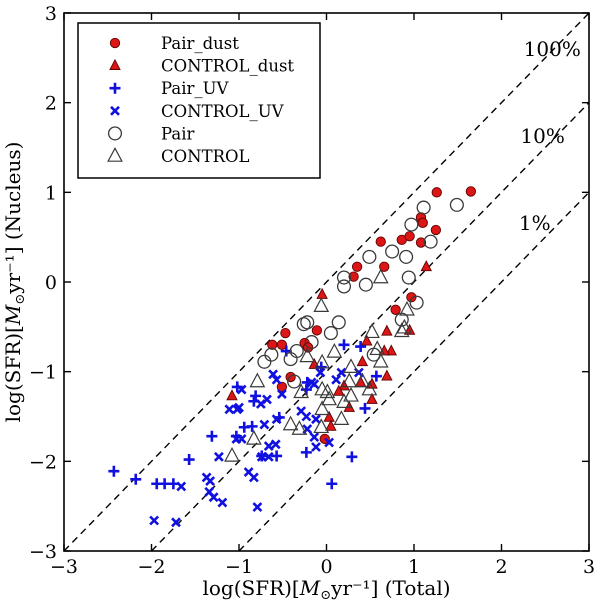 Image resolution: width=600 pixels, height=609 pixels. What do you see at coordinates (552, 49) in the screenshot?
I see `reference-line-label: 100%` at bounding box center [552, 49].